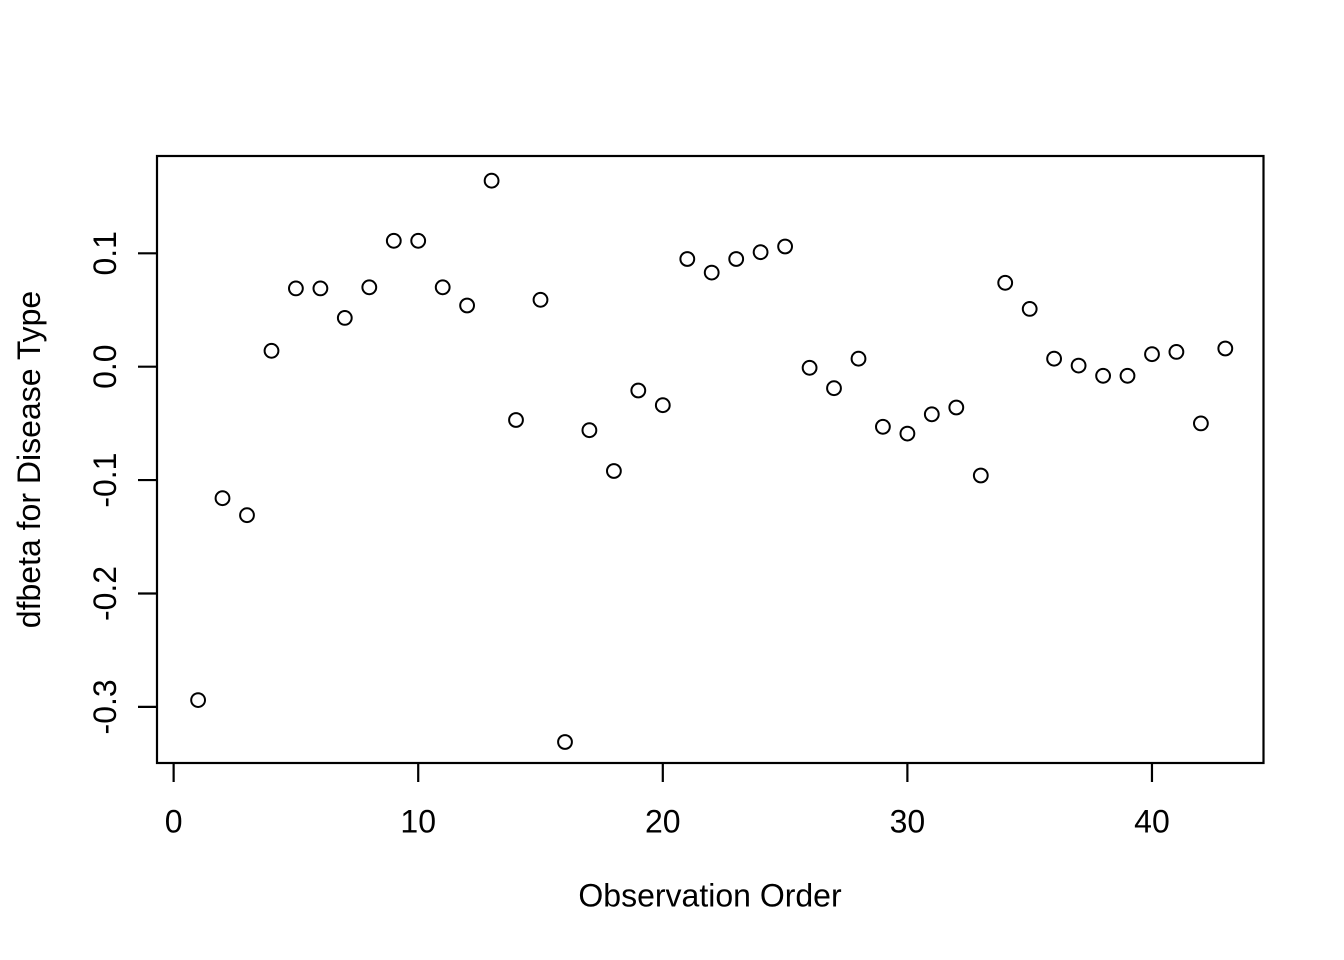  I want to click on x-tick-label: 20, so click(663, 822).